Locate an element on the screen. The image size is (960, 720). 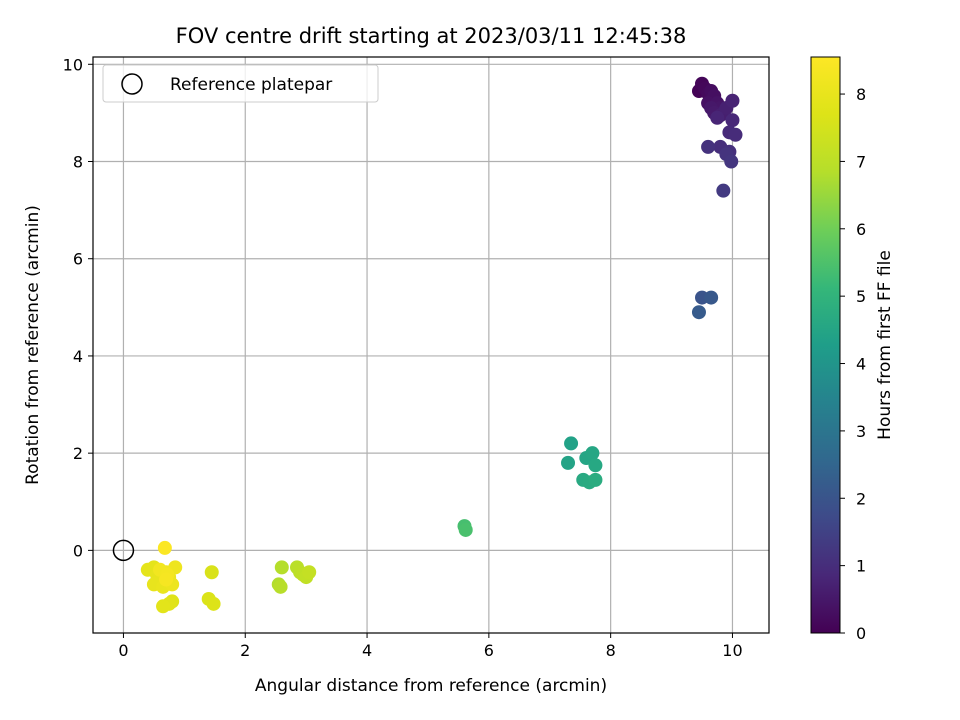
colorbar-gradient is located at coordinates (825, 345).